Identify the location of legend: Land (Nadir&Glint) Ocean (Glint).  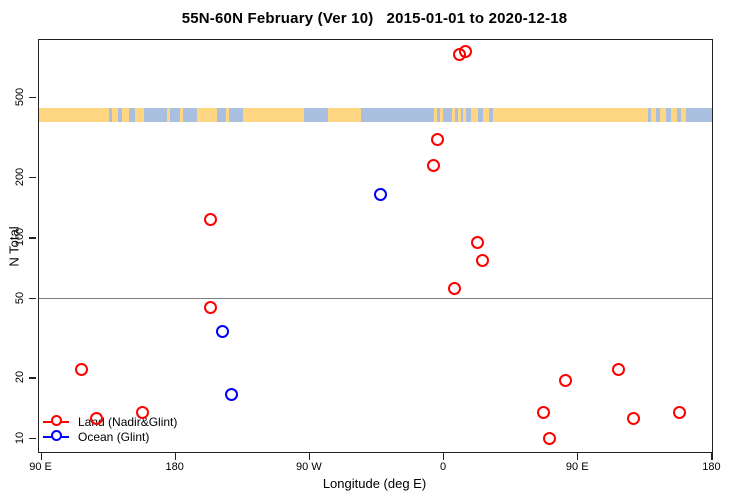
(110, 429).